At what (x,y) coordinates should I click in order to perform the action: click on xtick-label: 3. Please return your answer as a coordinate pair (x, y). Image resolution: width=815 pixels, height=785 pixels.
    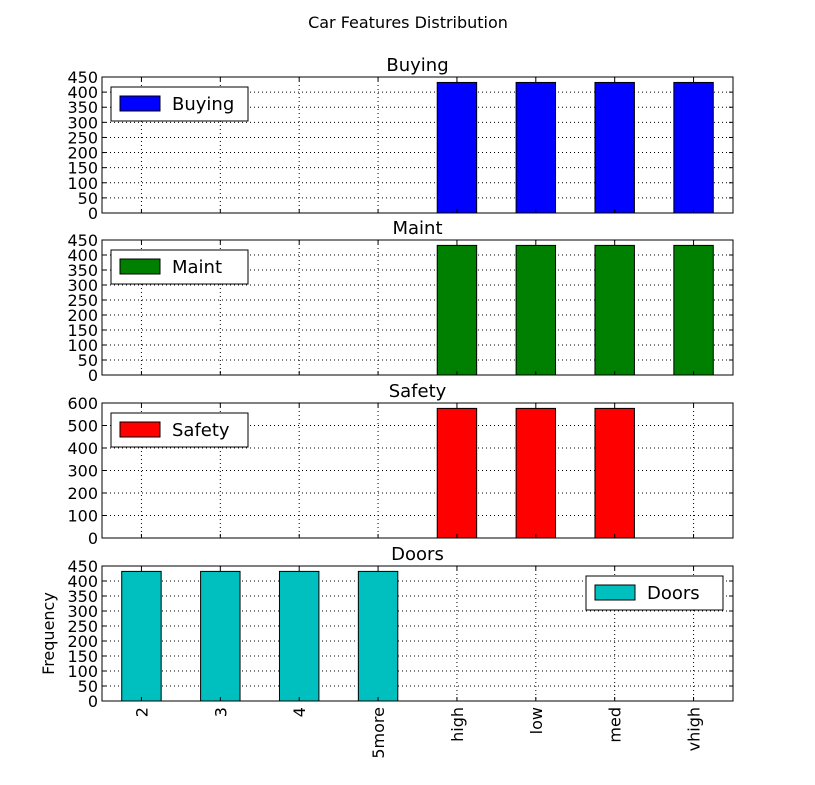
    Looking at the image, I should click on (220, 712).